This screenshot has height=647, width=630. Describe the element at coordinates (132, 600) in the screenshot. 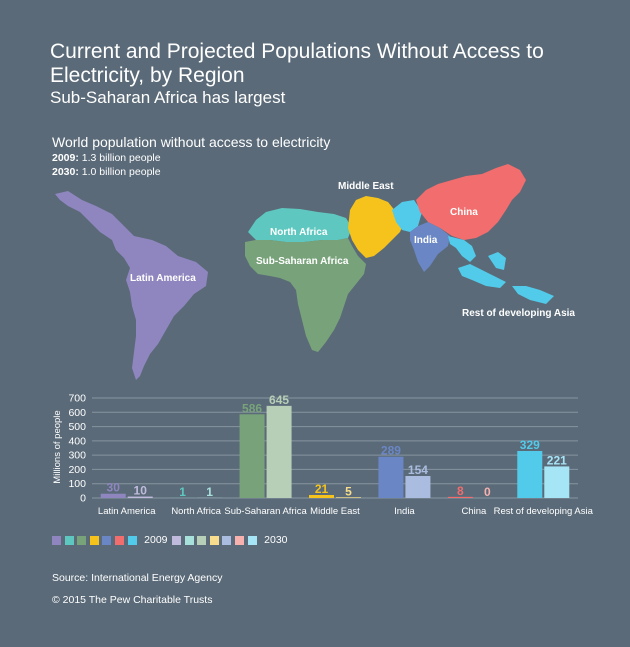

I see `copyright-note: © 2015 The Pew Charitable Trusts` at that location.